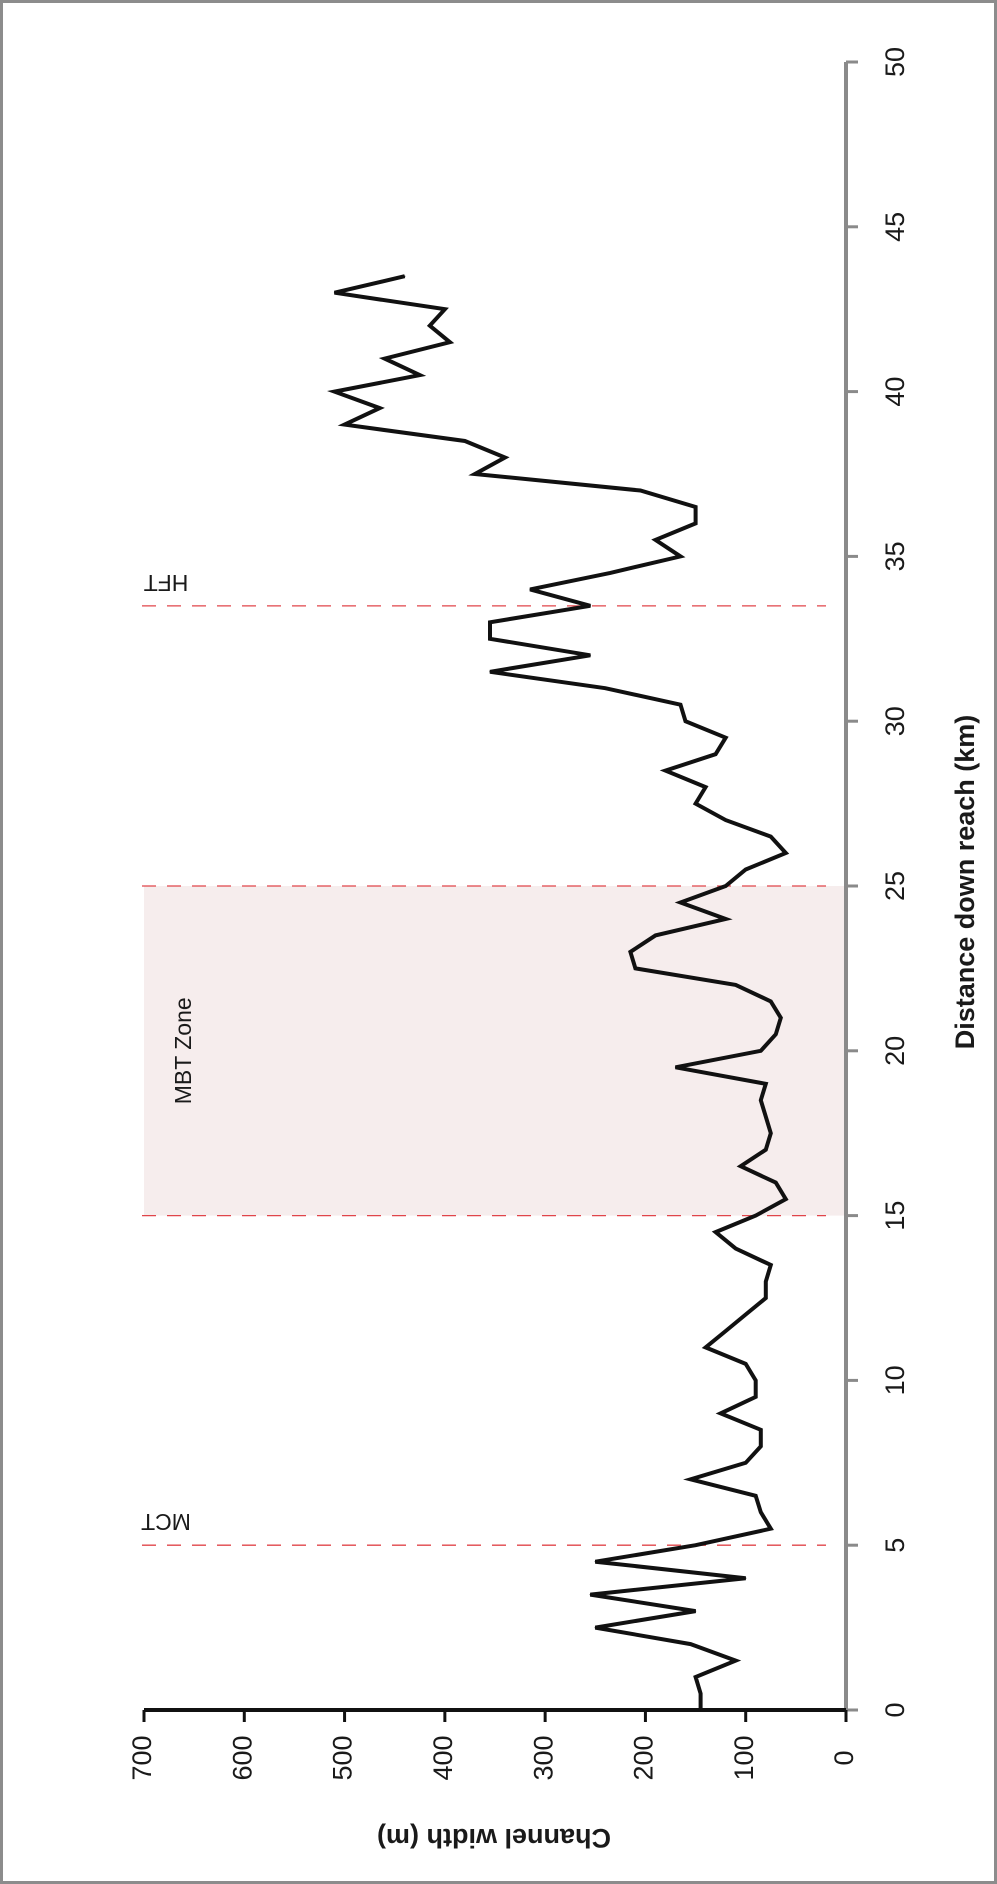 The height and width of the screenshot is (1884, 997). Describe the element at coordinates (844, 1757) in the screenshot. I see `y-tick-label: 0` at that location.